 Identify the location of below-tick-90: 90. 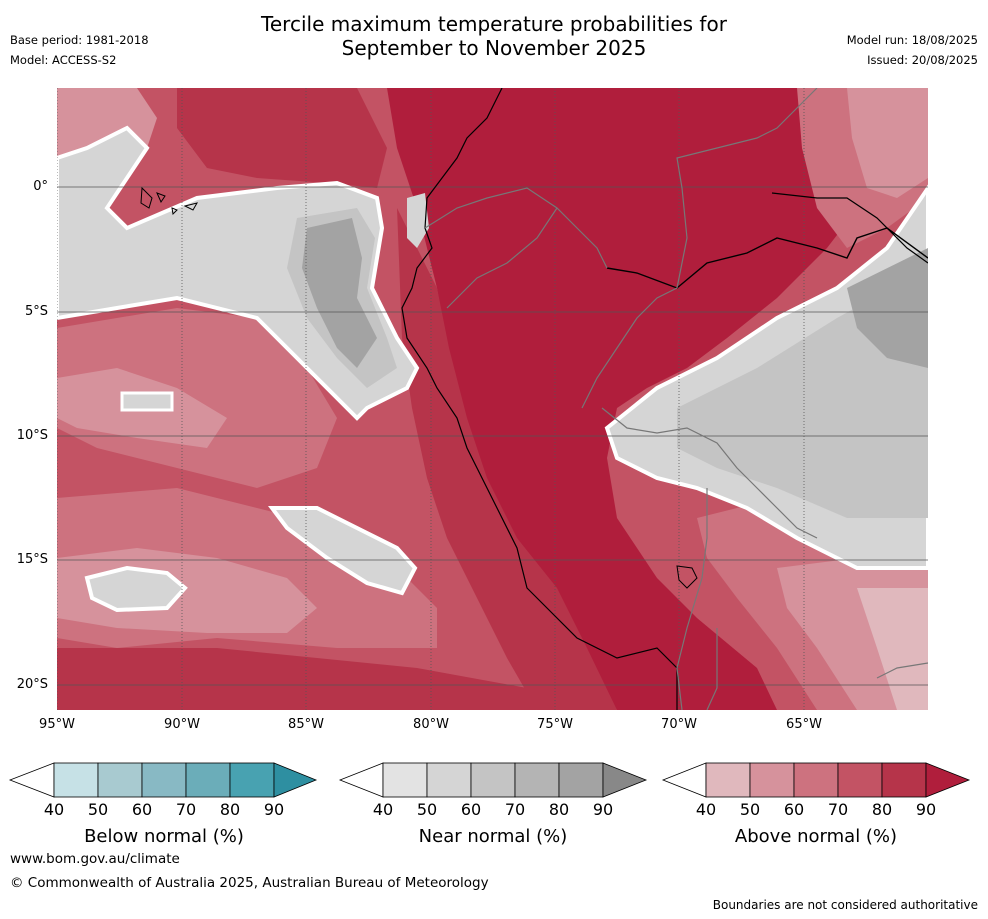
(274, 809).